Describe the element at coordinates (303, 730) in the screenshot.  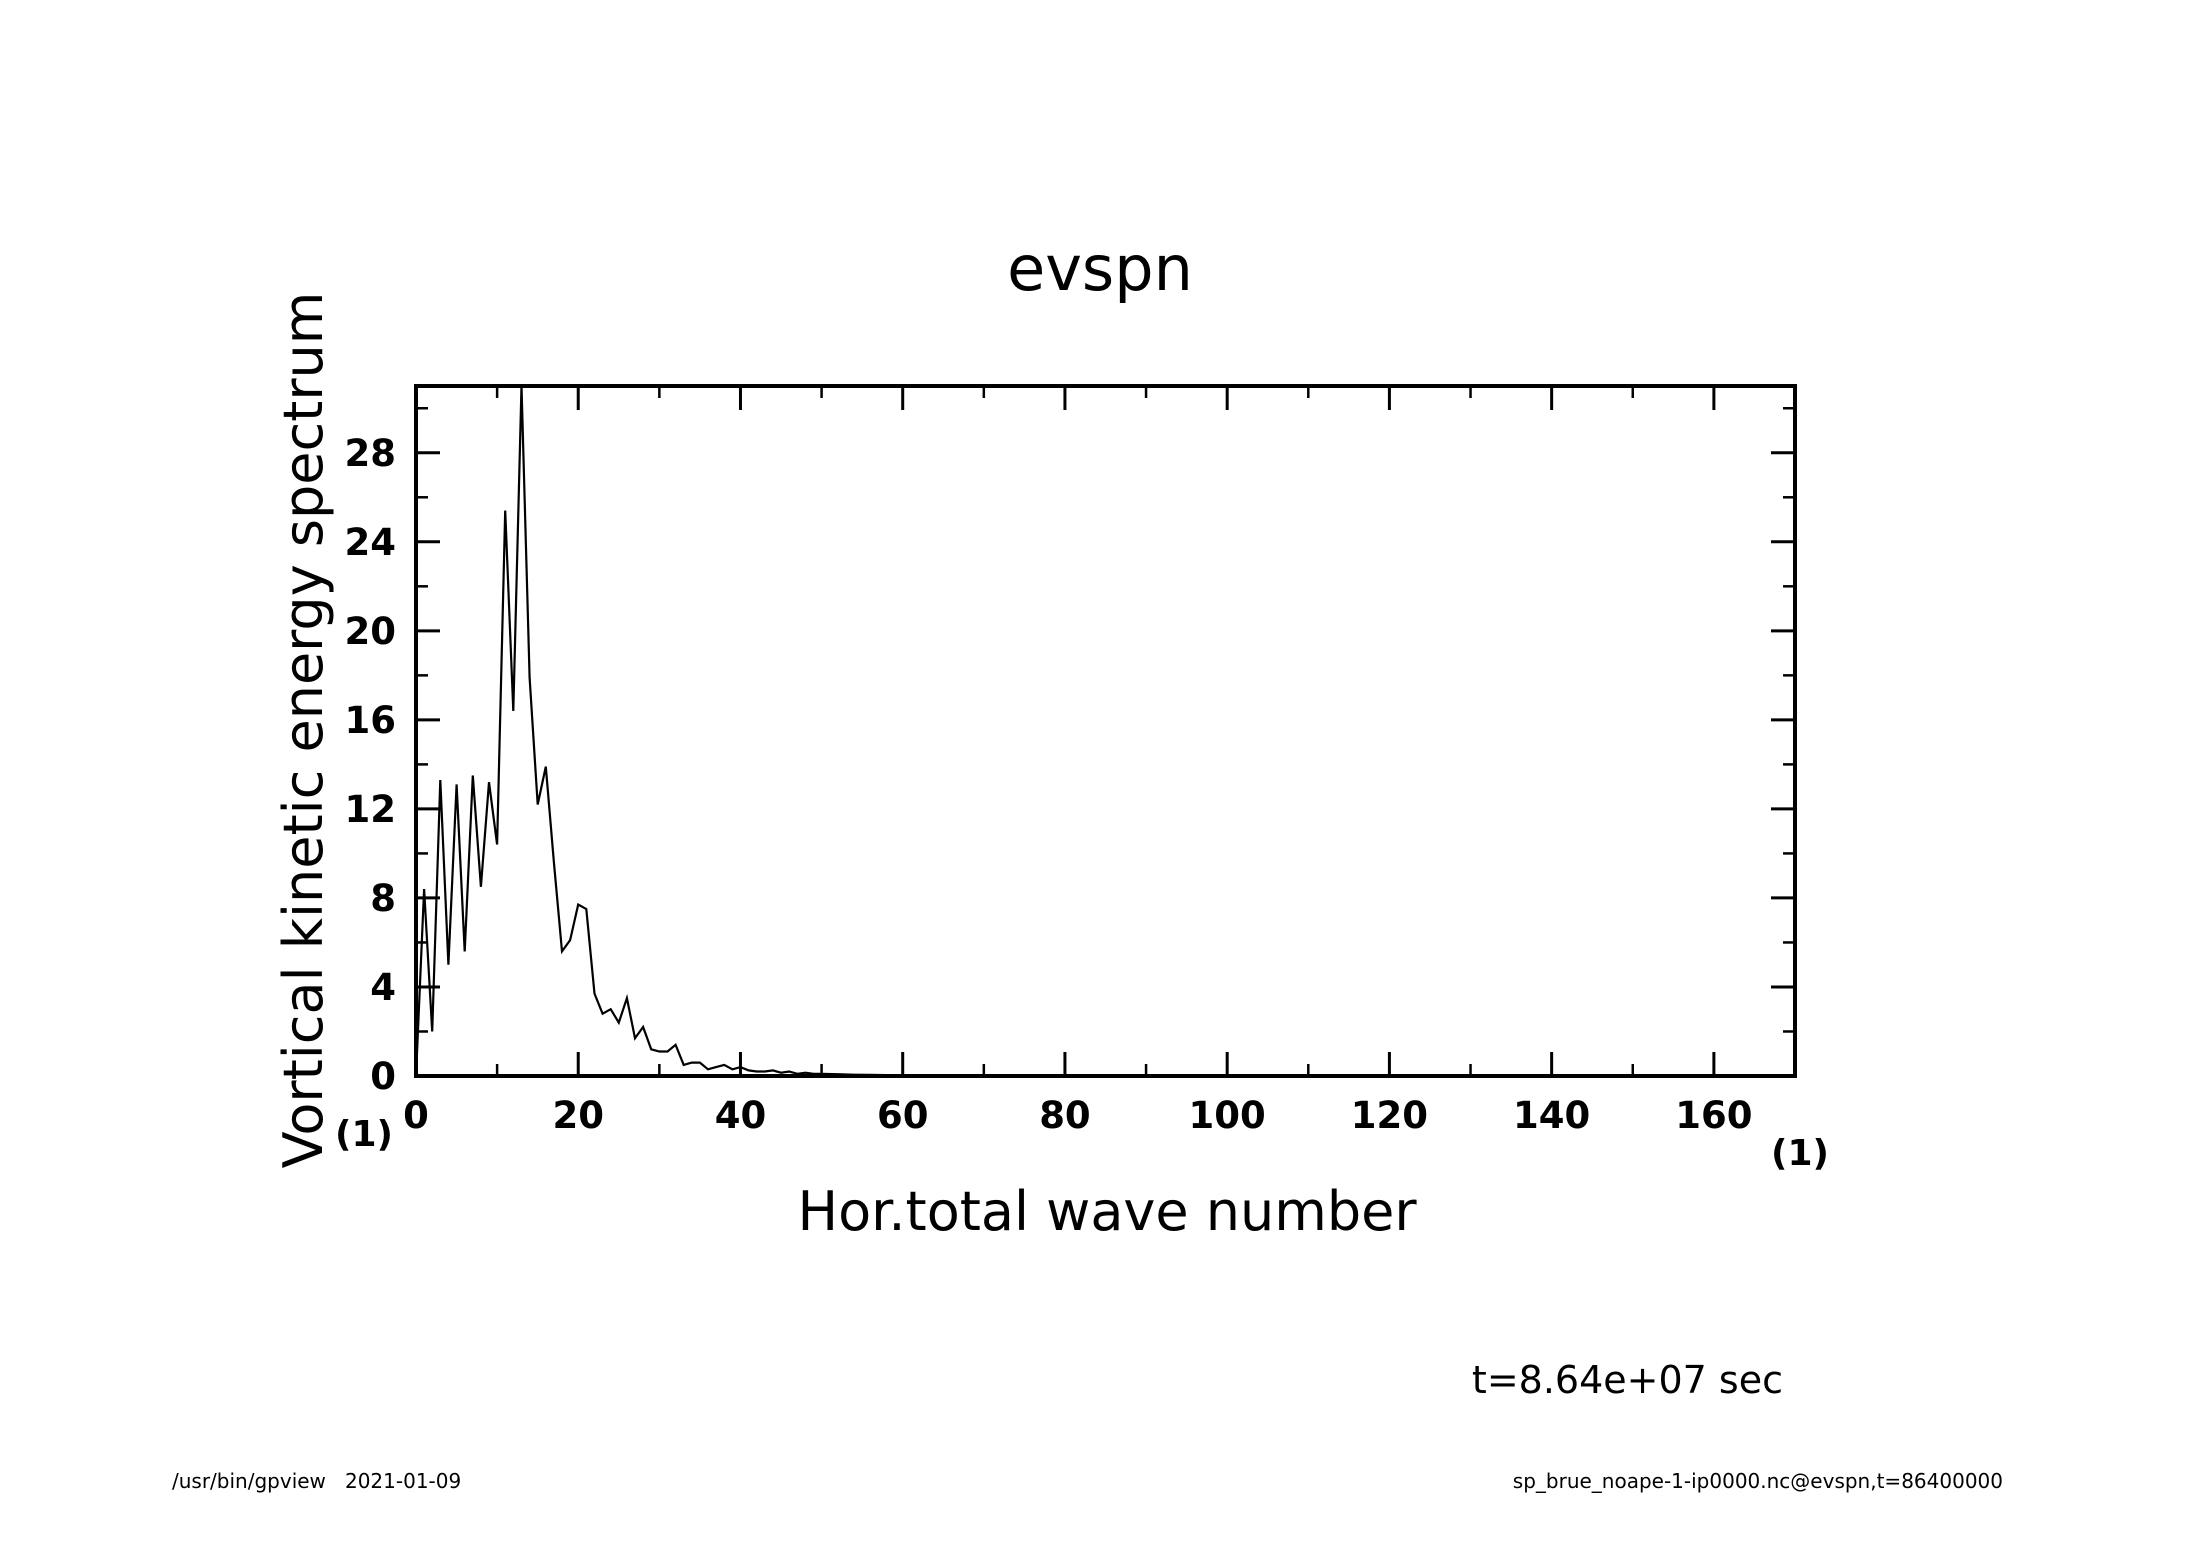
I see `y-axis-label: Vortical kinetic energy spectrum` at that location.